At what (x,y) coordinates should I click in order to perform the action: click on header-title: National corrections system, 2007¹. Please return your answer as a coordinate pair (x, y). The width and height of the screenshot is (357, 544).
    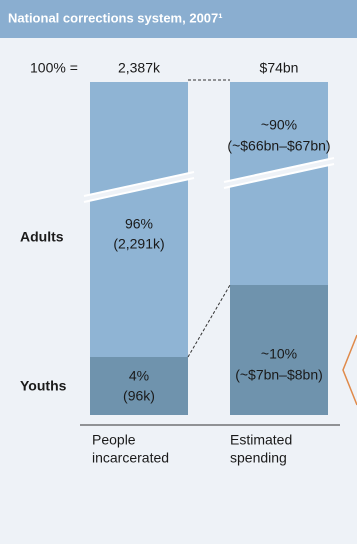
    Looking at the image, I should click on (115, 17).